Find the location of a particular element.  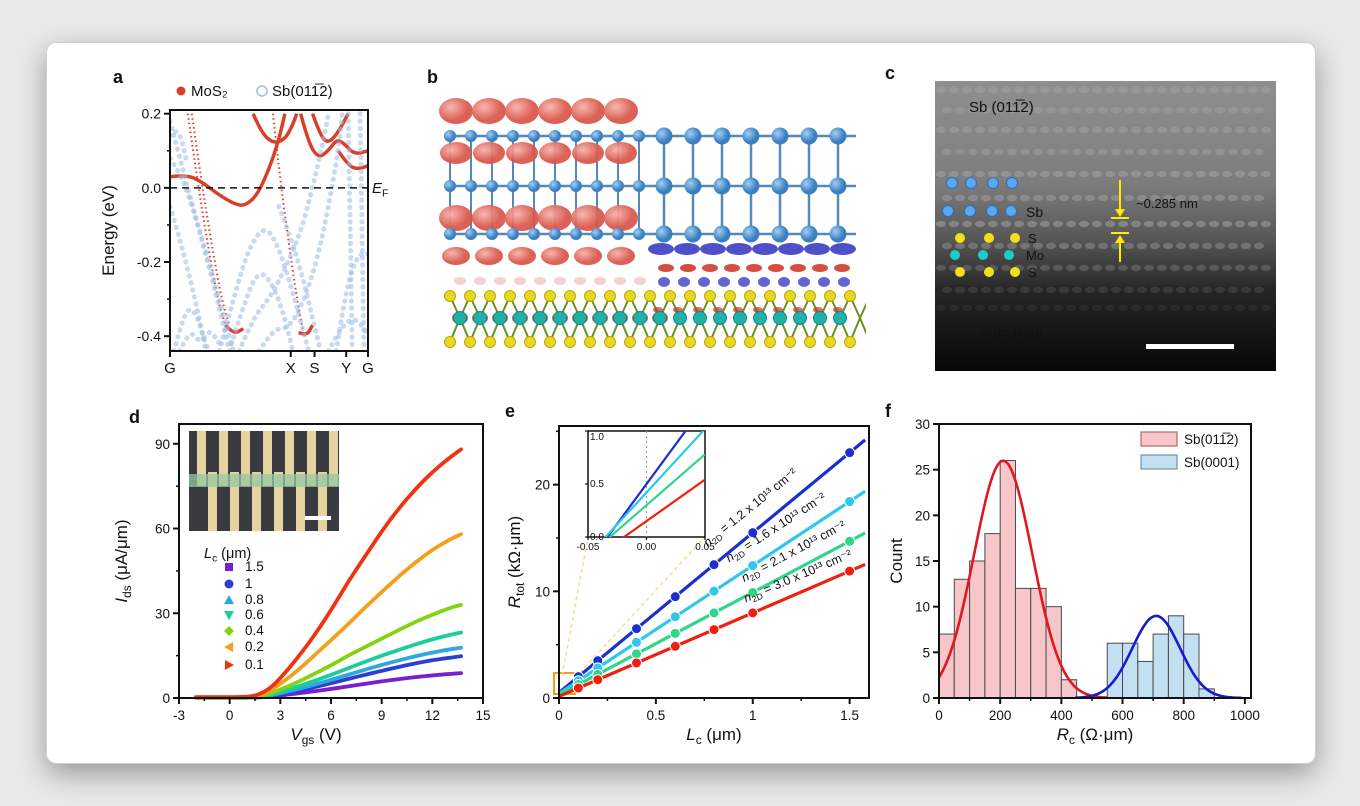

panel-letter-f: f is located at coordinates (888, 411).